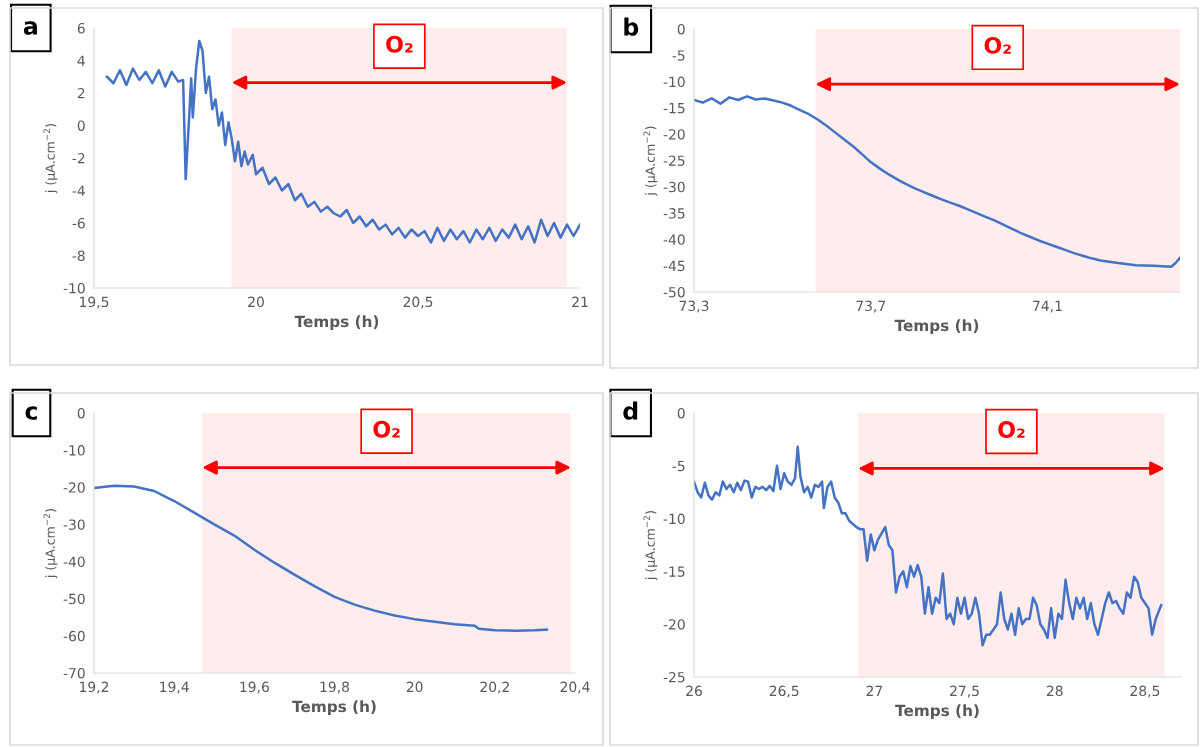 The width and height of the screenshot is (1203, 747). What do you see at coordinates (78, 158) in the screenshot?
I see `y-tick-label: -2` at bounding box center [78, 158].